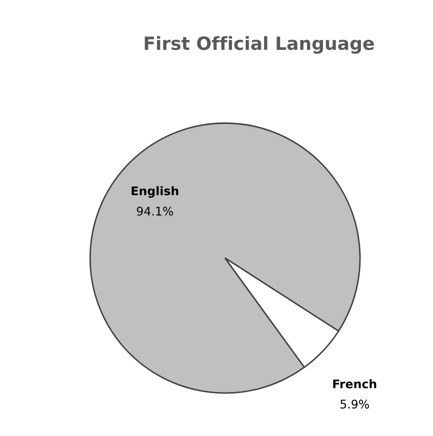  What do you see at coordinates (282, 312) in the screenshot?
I see `pie-slice` at bounding box center [282, 312].